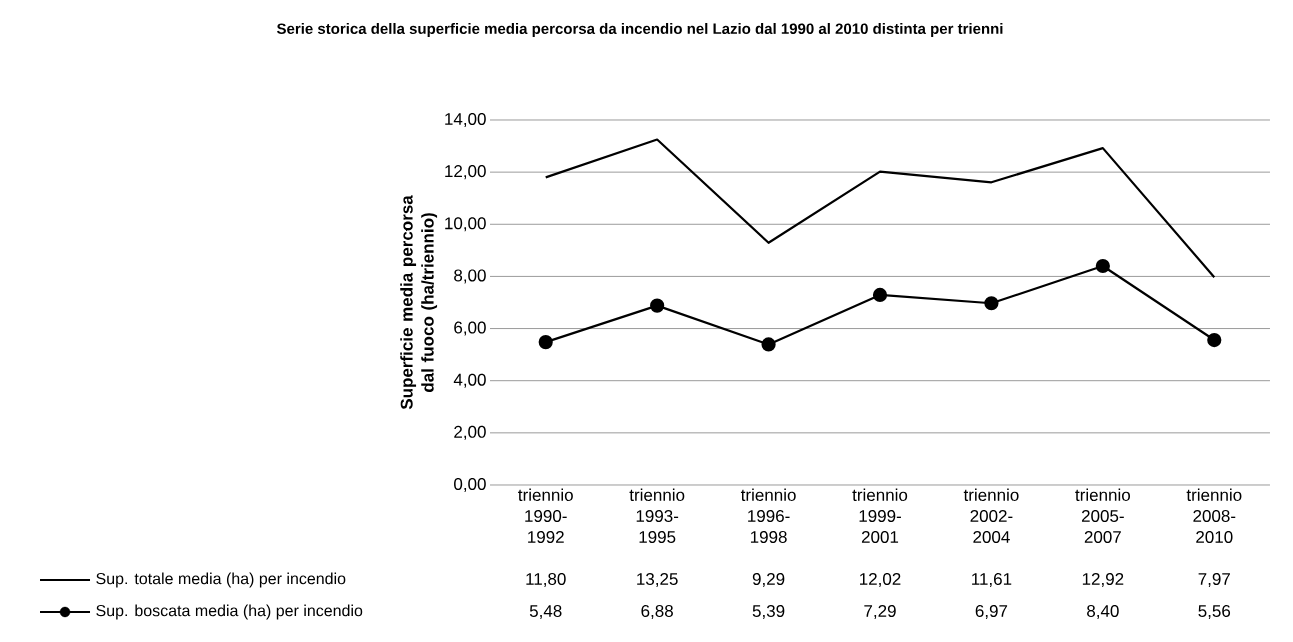  I want to click on chart-title: Serie storica della superficie media percorsa da incendio nel Lazio dal 1990 al 2010 distinta per trienni, so click(639, 30).